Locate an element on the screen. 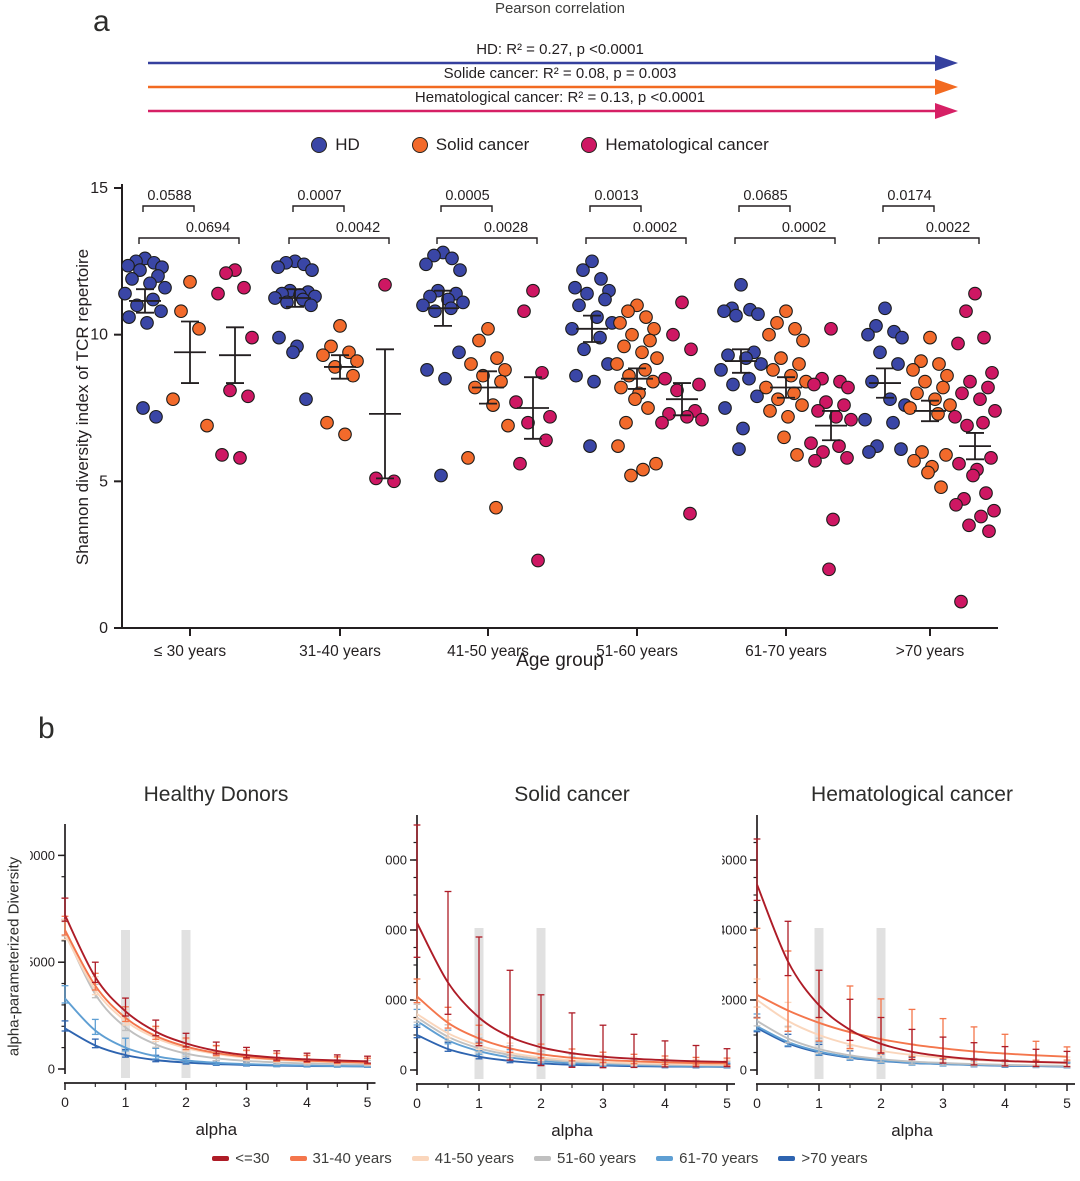 Image resolution: width=1080 pixels, height=1181 pixels. age-legend-item-31-40-years: 31-40 years is located at coordinates (340, 1158).